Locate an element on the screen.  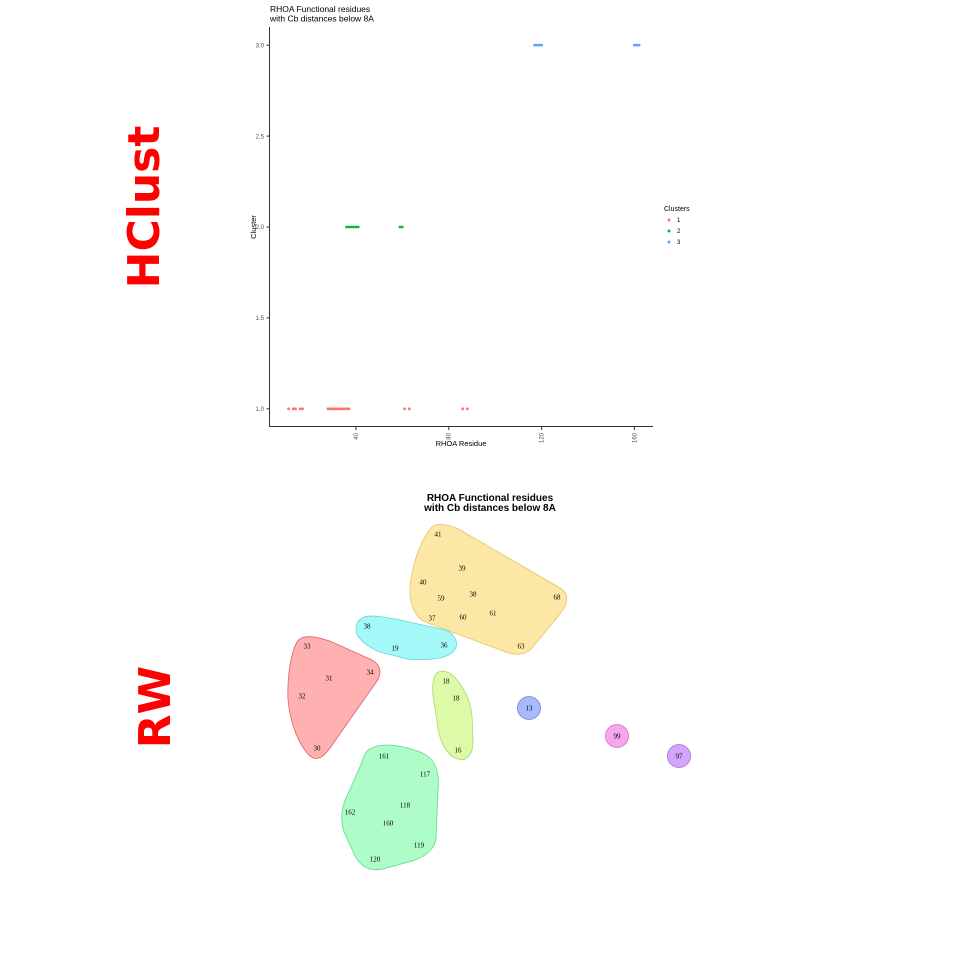
y-axis-label: Cluster is located at coordinates (253, 227).